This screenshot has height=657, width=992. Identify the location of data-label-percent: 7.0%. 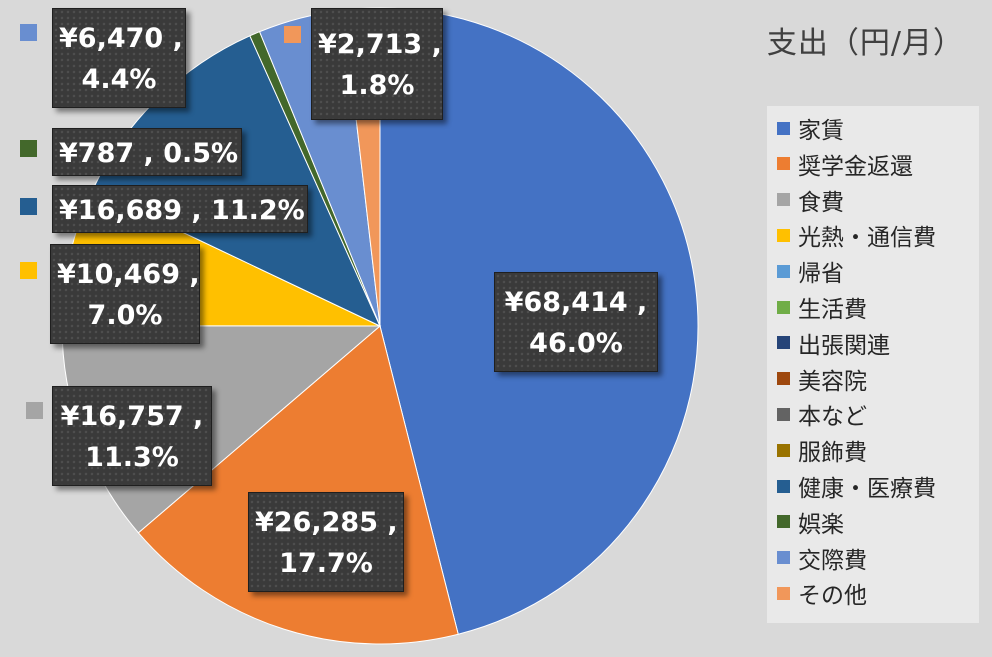
(125, 315).